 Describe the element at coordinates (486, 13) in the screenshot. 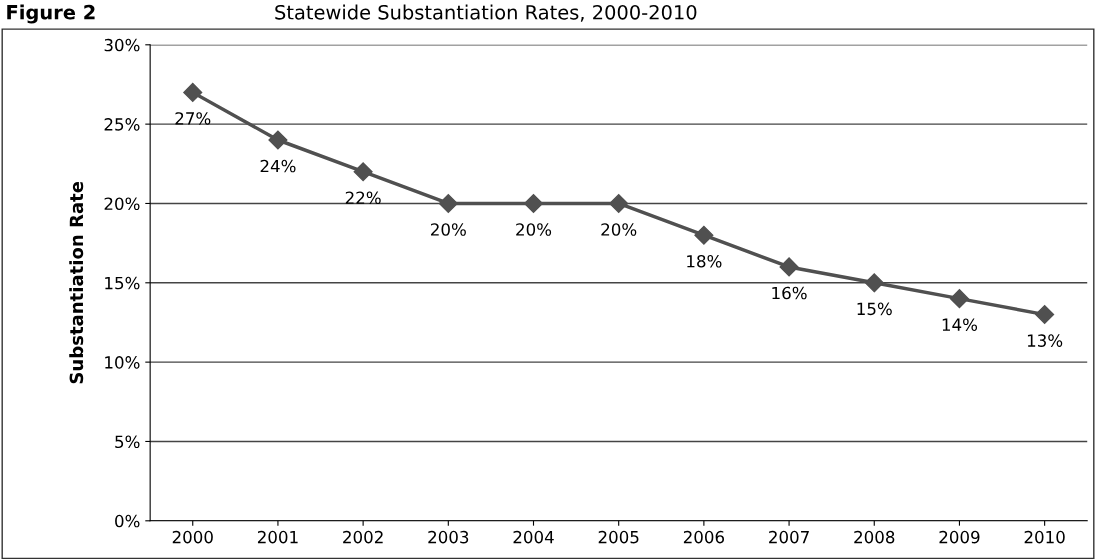

I see `chart-title: Statewide Substantiation Rates, 2000-2010` at that location.